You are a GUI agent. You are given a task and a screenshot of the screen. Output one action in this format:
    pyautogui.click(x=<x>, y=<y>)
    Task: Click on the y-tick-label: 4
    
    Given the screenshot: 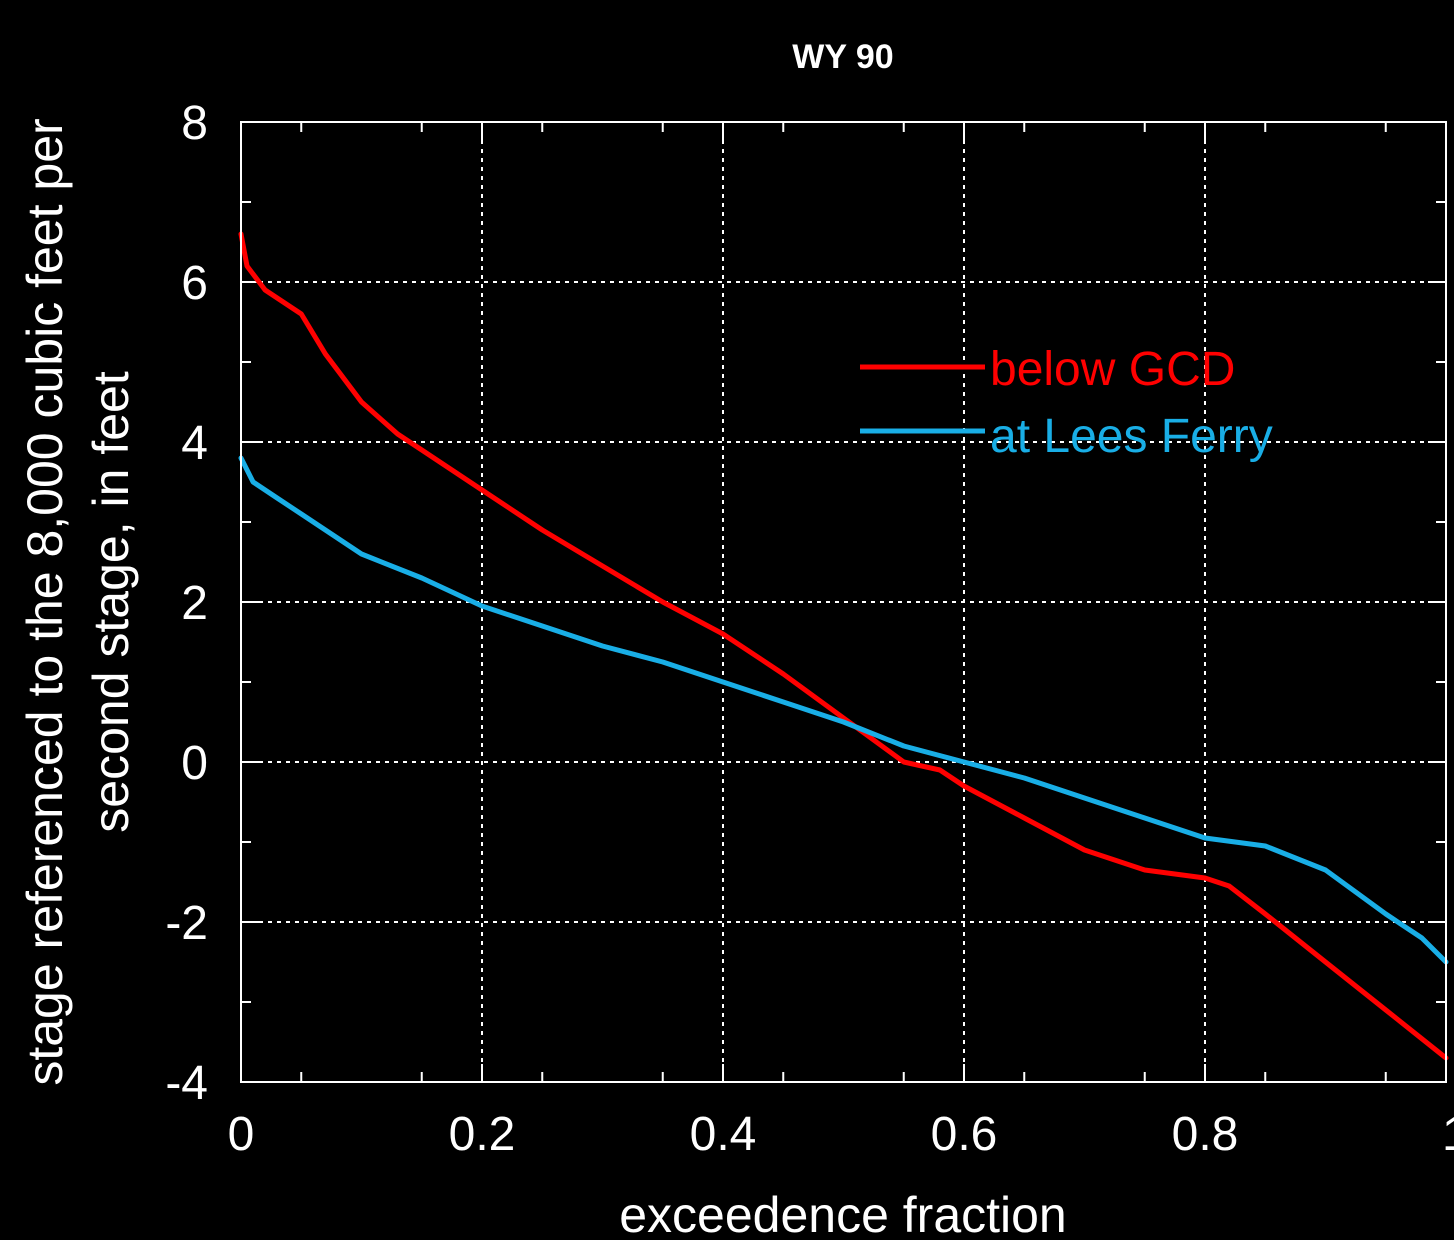 What is the action you would take?
    pyautogui.click(x=194, y=443)
    